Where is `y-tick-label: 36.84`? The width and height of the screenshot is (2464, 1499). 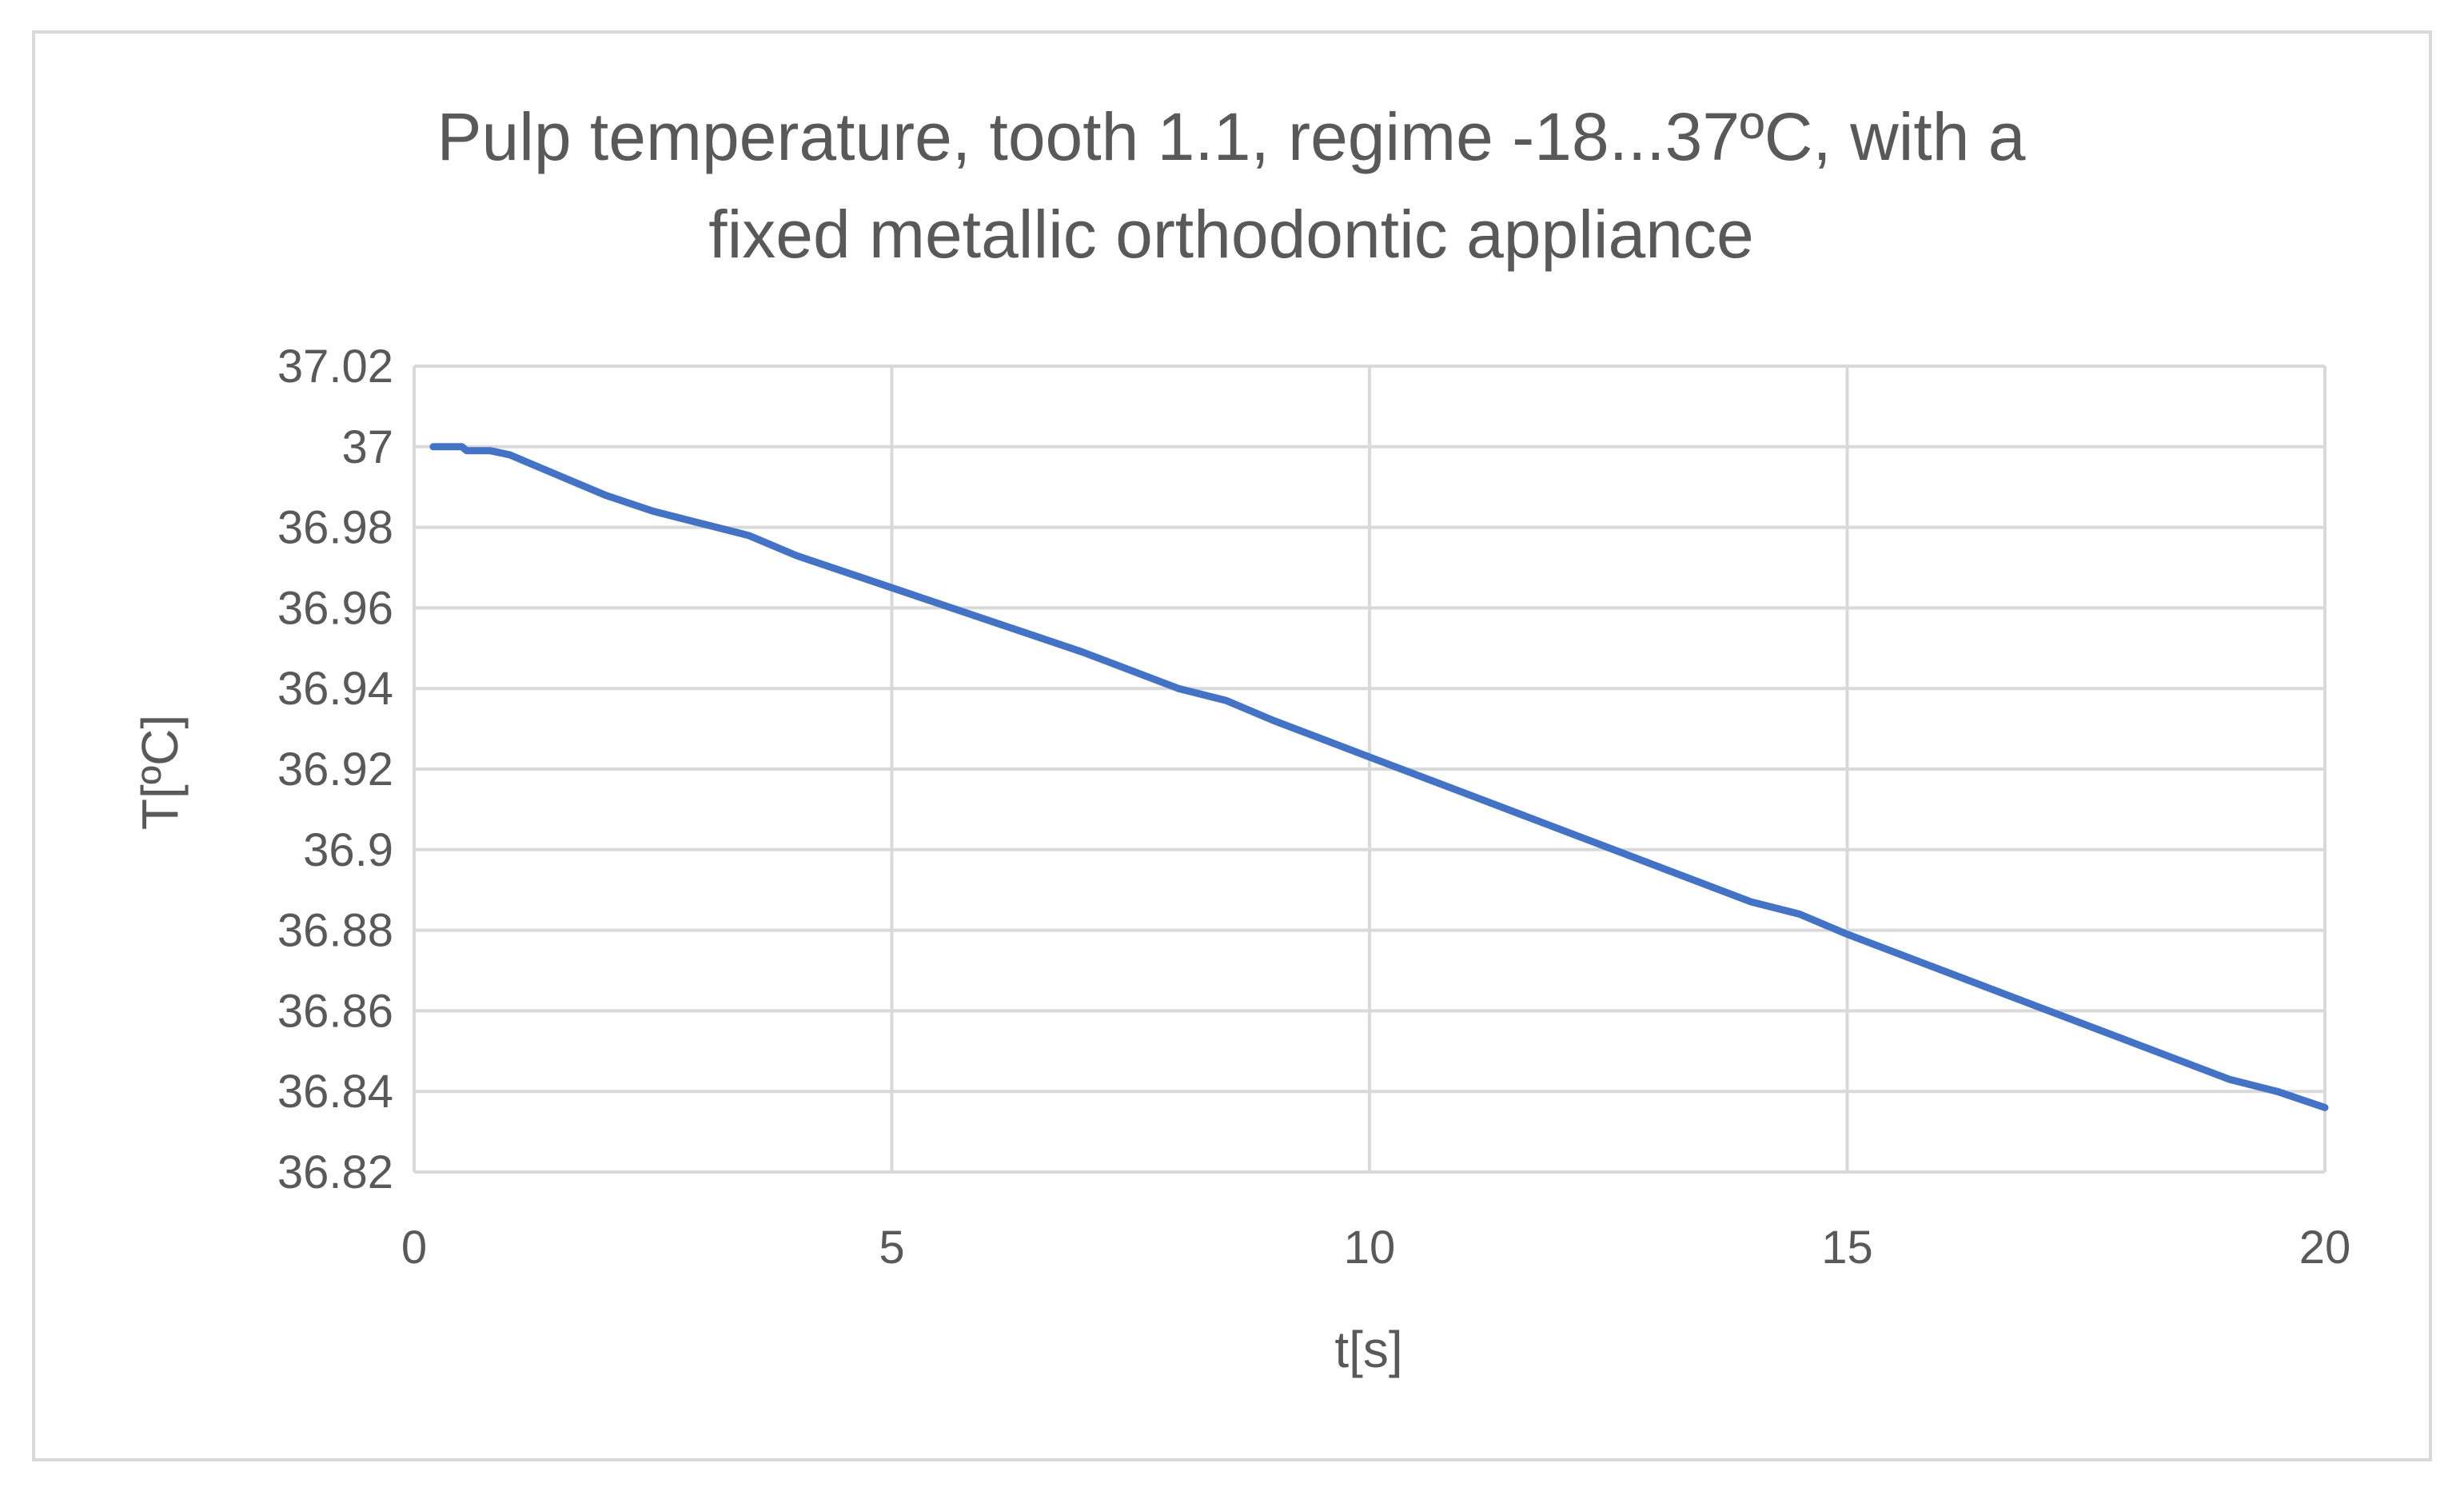
y-tick-label: 36.84 is located at coordinates (335, 1092).